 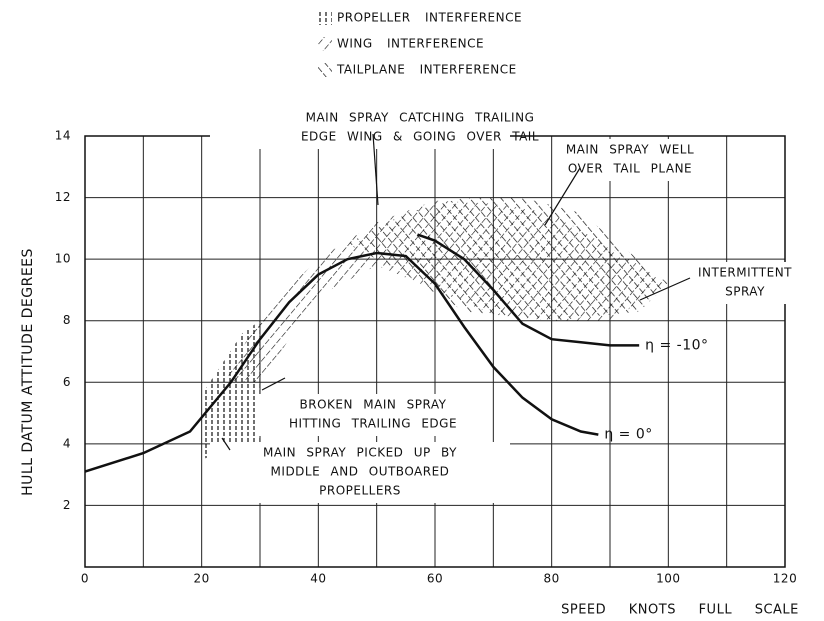 I want to click on y-tick-label: 12, so click(x=63, y=197).